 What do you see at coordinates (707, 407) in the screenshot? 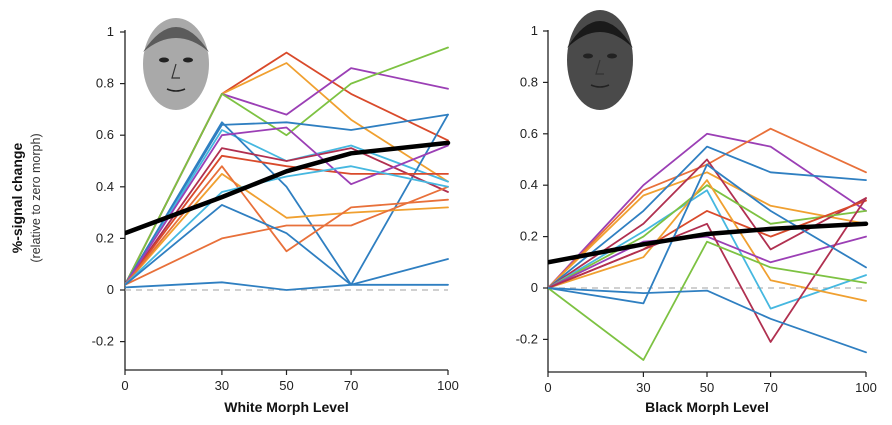
I see `x-axis-label: Black Morph Level` at bounding box center [707, 407].